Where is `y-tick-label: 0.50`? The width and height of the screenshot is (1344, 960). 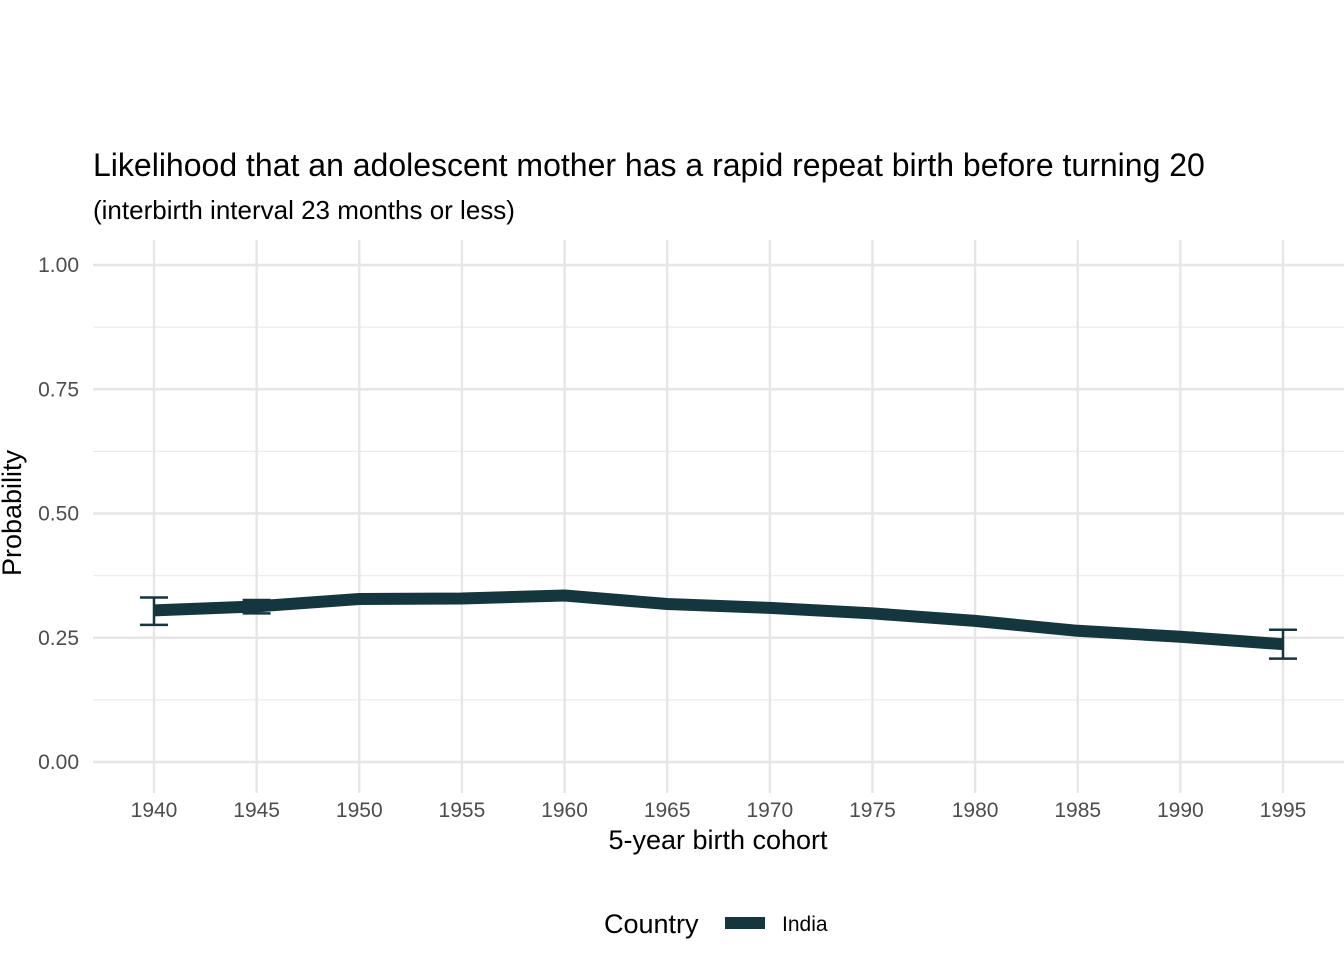
y-tick-label: 0.50 is located at coordinates (58, 514).